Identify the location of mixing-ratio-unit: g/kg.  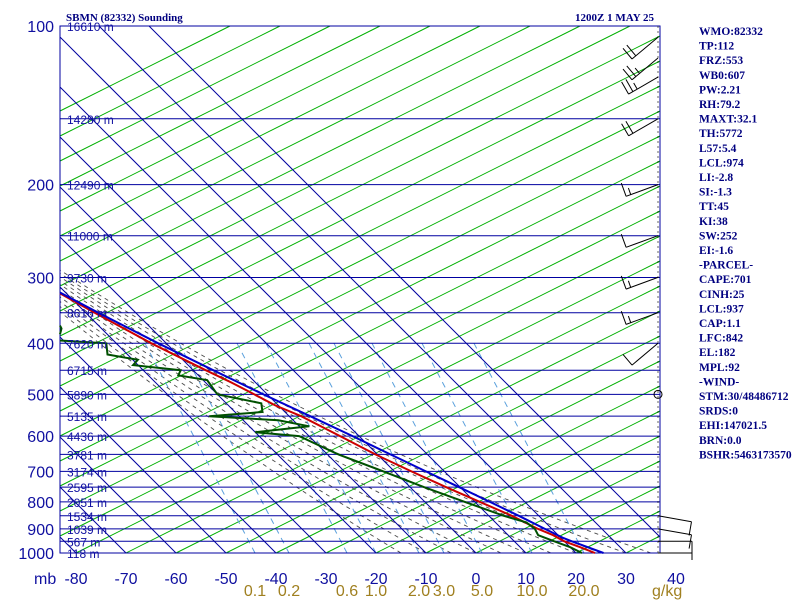
(667, 591).